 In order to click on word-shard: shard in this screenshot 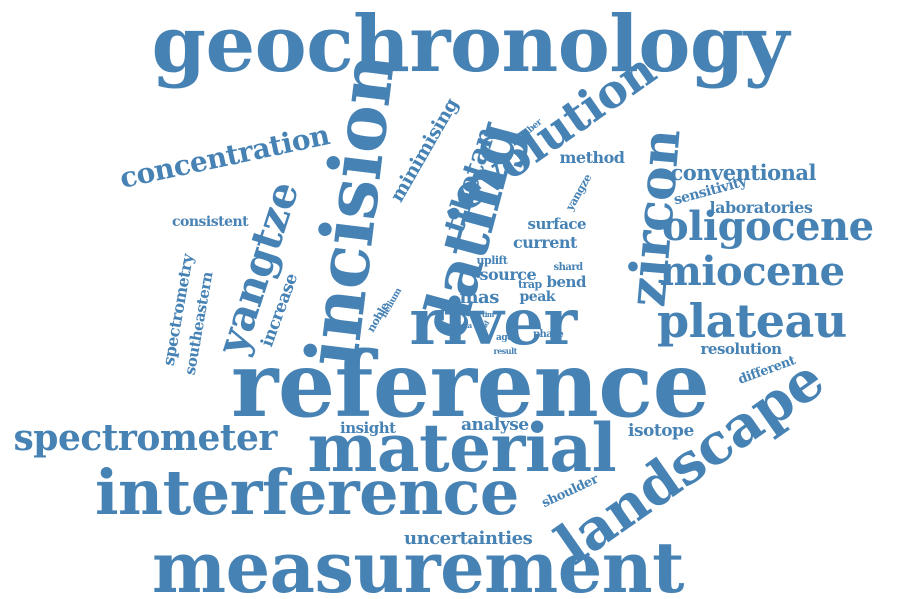, I will do `click(568, 267)`.